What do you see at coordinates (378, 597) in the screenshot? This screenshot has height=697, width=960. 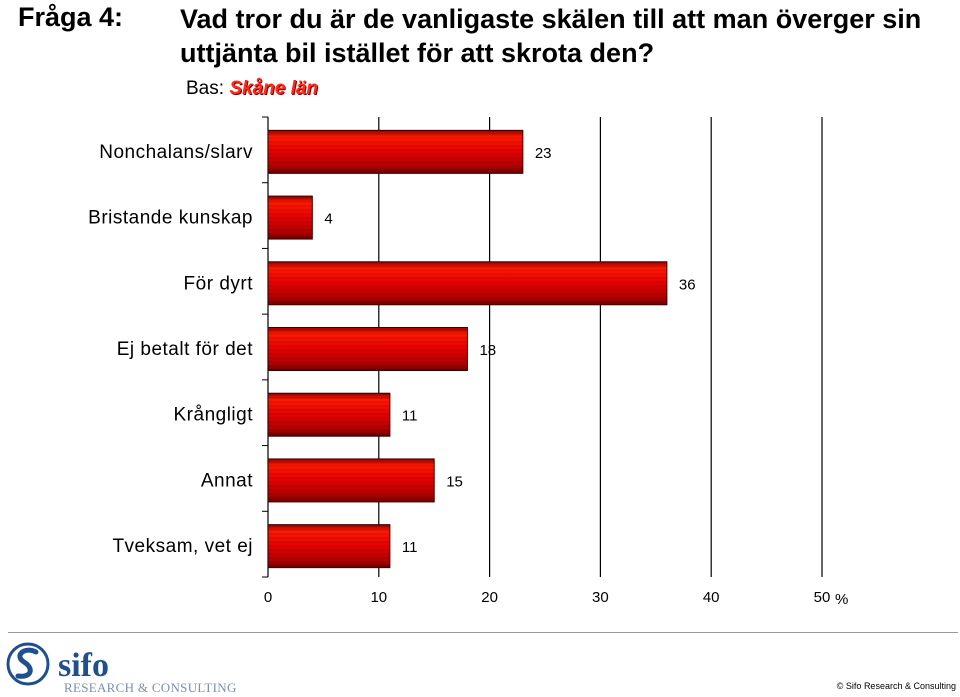 I see `x-tick-label: 10` at bounding box center [378, 597].